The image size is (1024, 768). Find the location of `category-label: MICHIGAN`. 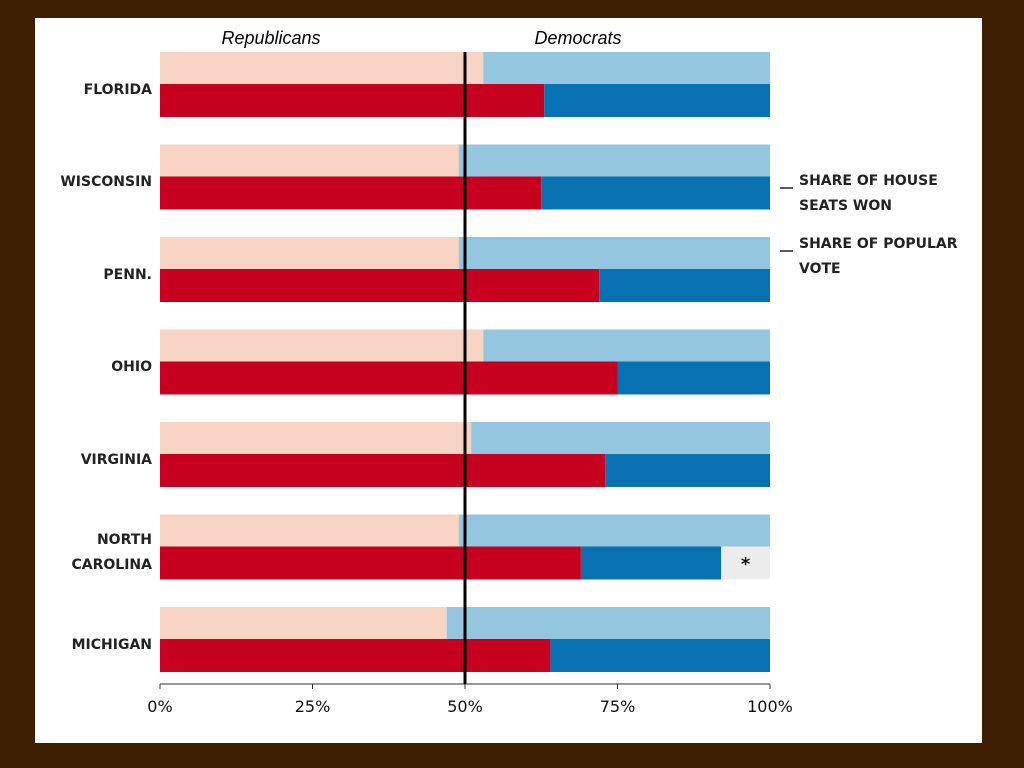

category-label: MICHIGAN is located at coordinates (111, 644).